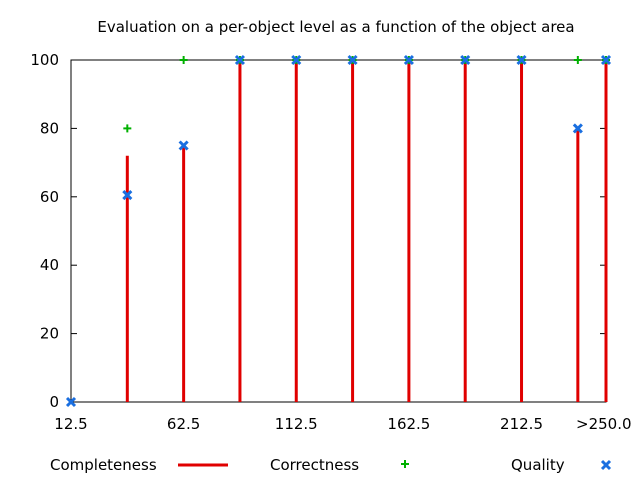  I want to click on x-tick-label: 162.5, so click(408, 424).